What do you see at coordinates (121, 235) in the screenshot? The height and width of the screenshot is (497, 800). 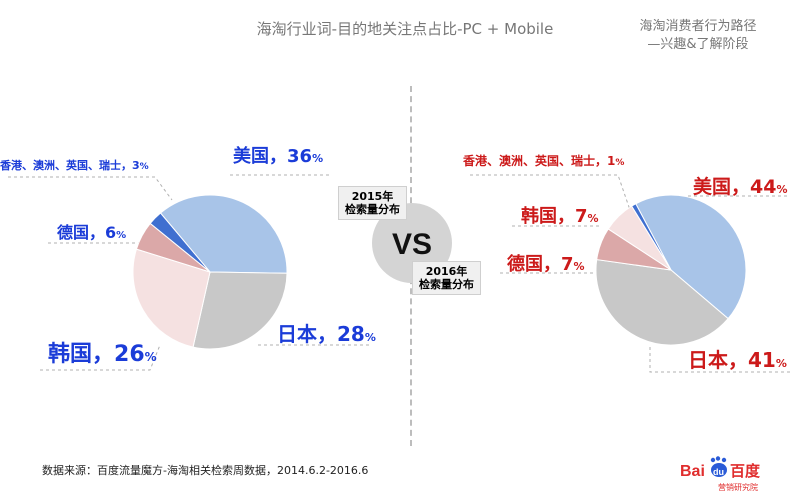 I see `label-2015-germany-unit: %` at bounding box center [121, 235].